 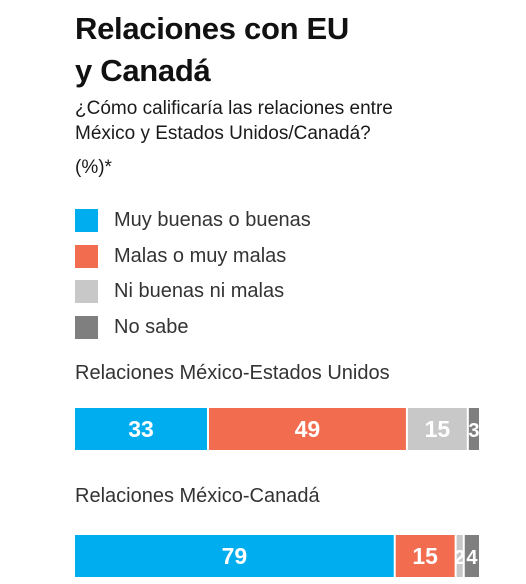 I want to click on legend-item-malas: Malas o muy malas, so click(x=193, y=257).